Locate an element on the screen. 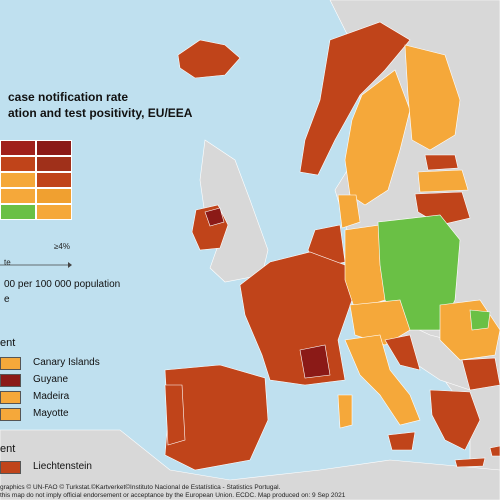 The width and height of the screenshot is (500, 500). legend-axis-line is located at coordinates (36, 265).